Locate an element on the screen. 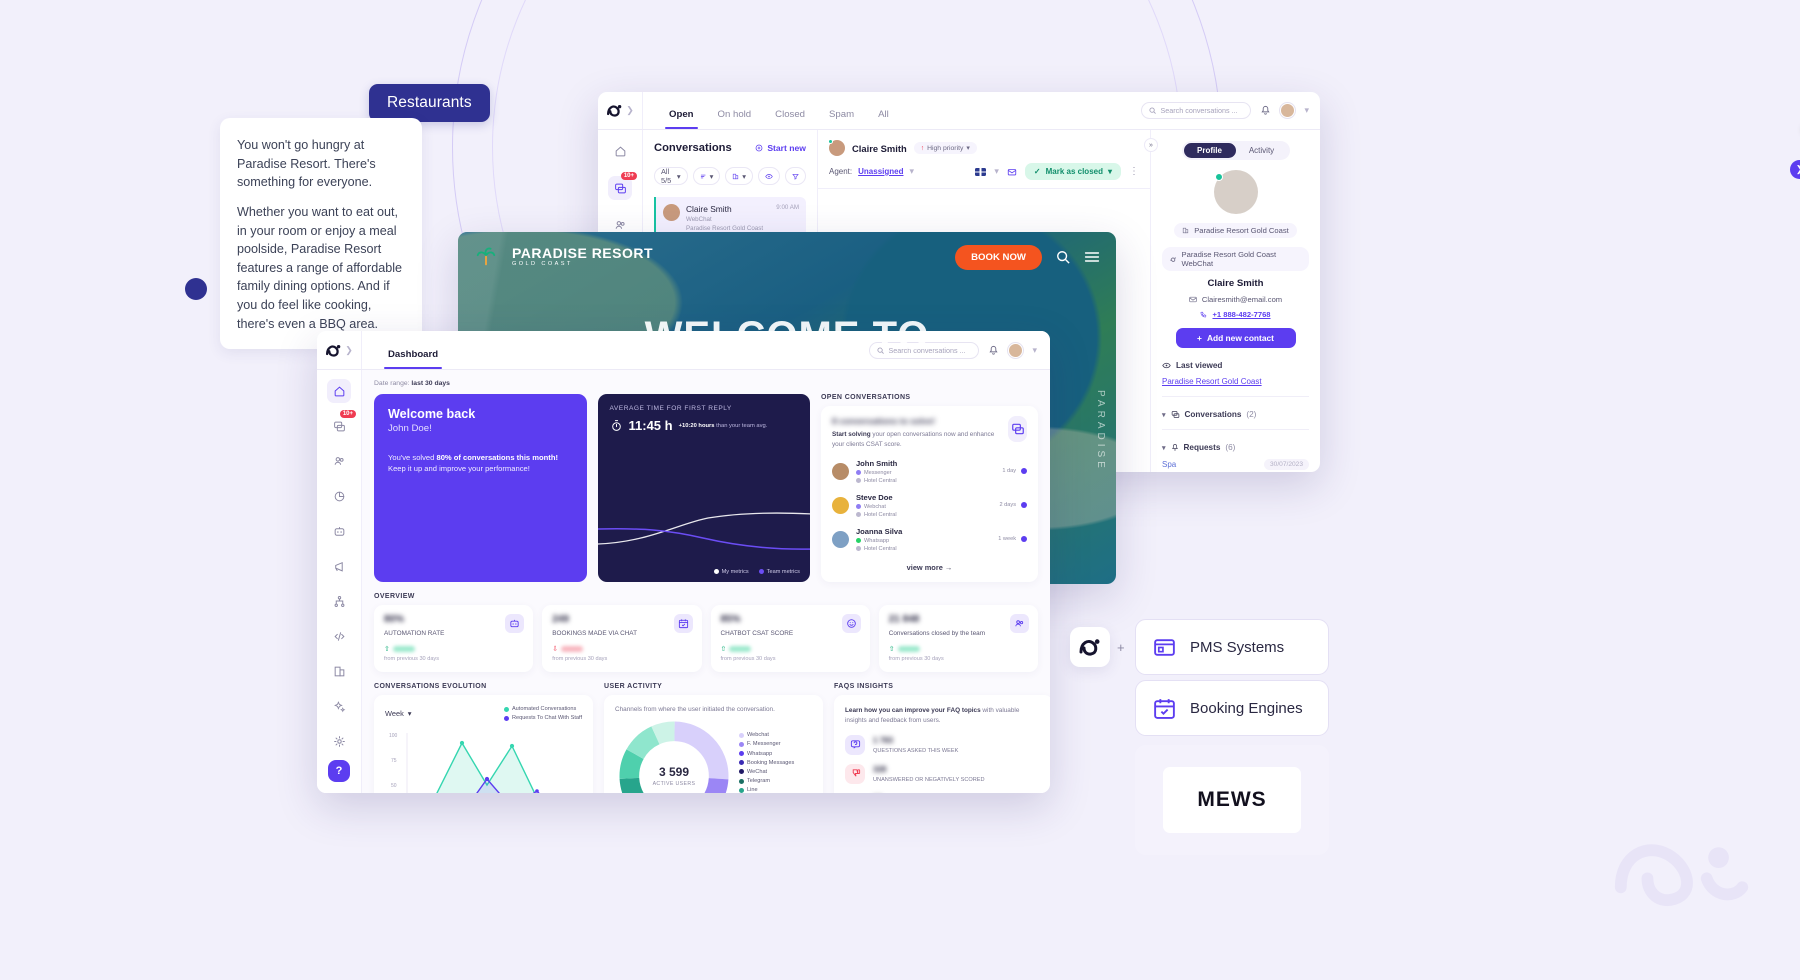  phone-icon is located at coordinates (1204, 314).